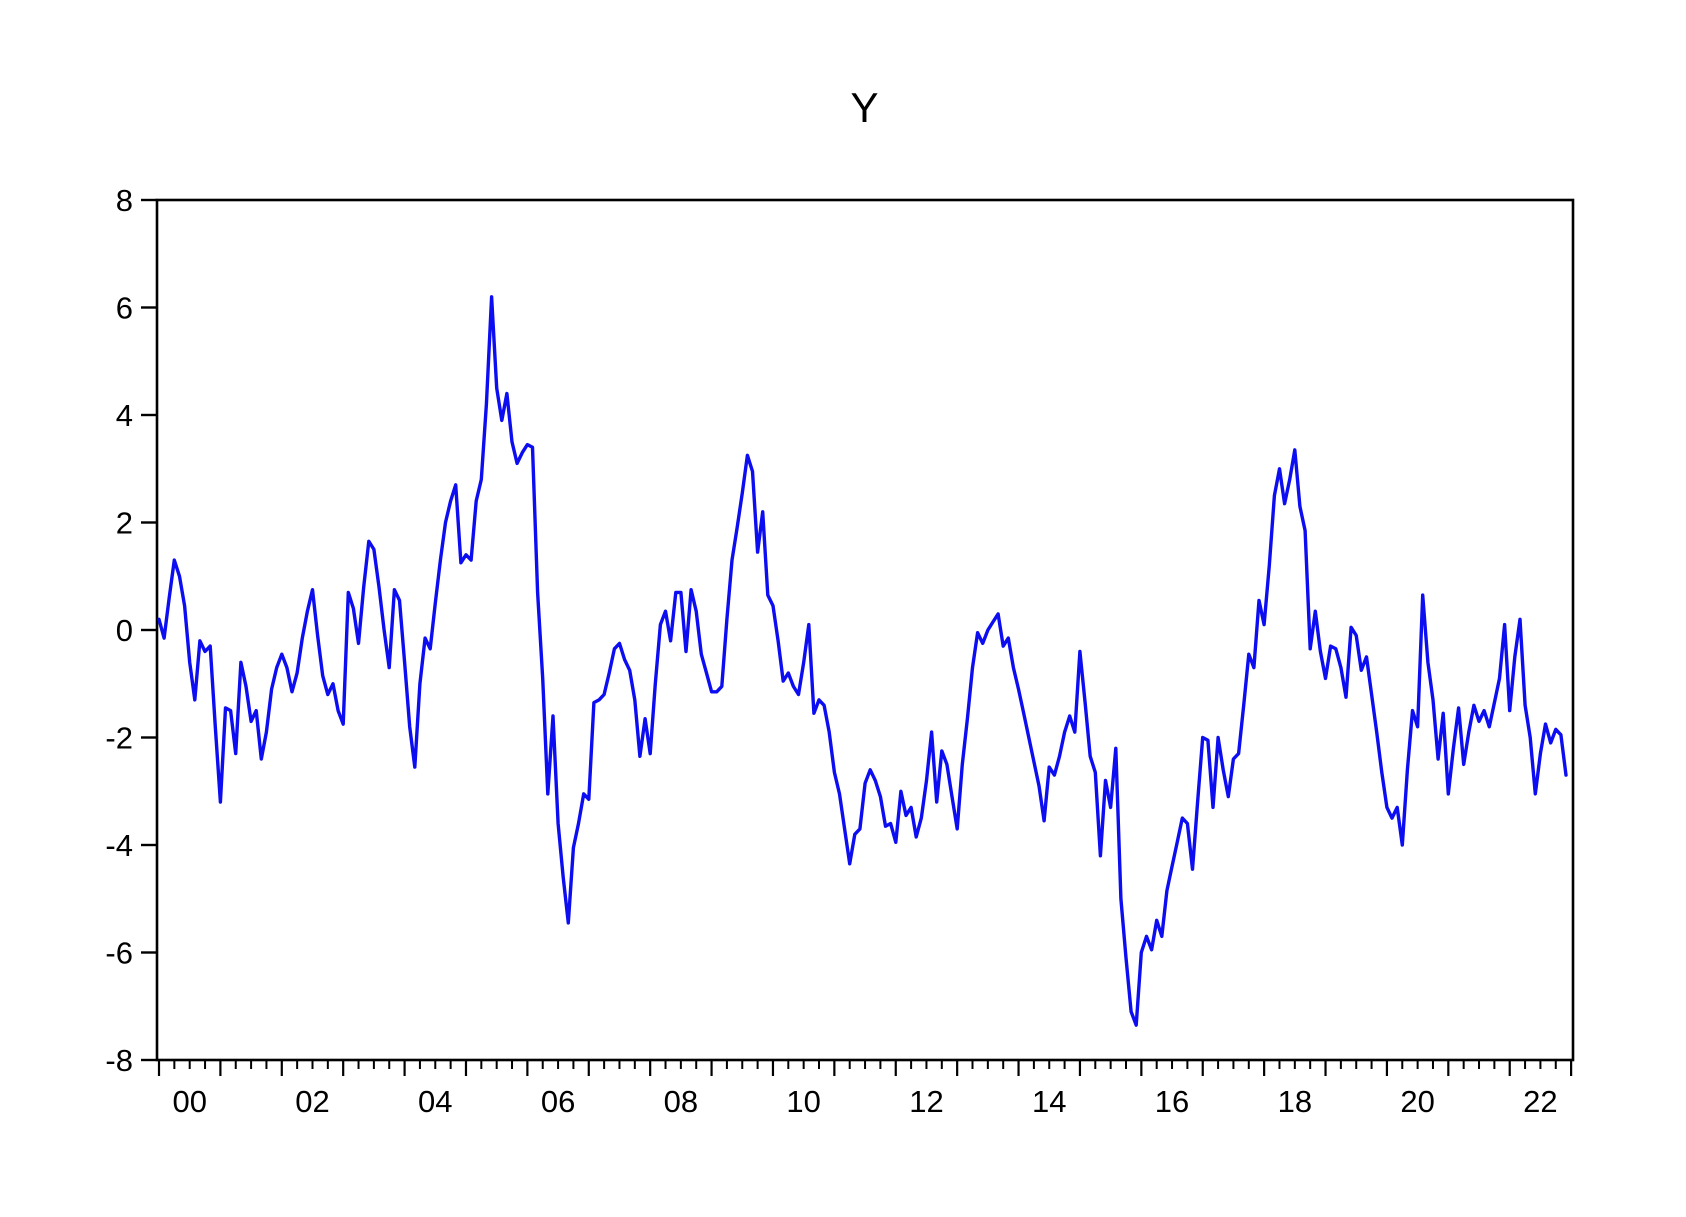  I want to click on y-axis: 8 6 4 2 0 -2 -4 -6 -8, so click(131, 630).